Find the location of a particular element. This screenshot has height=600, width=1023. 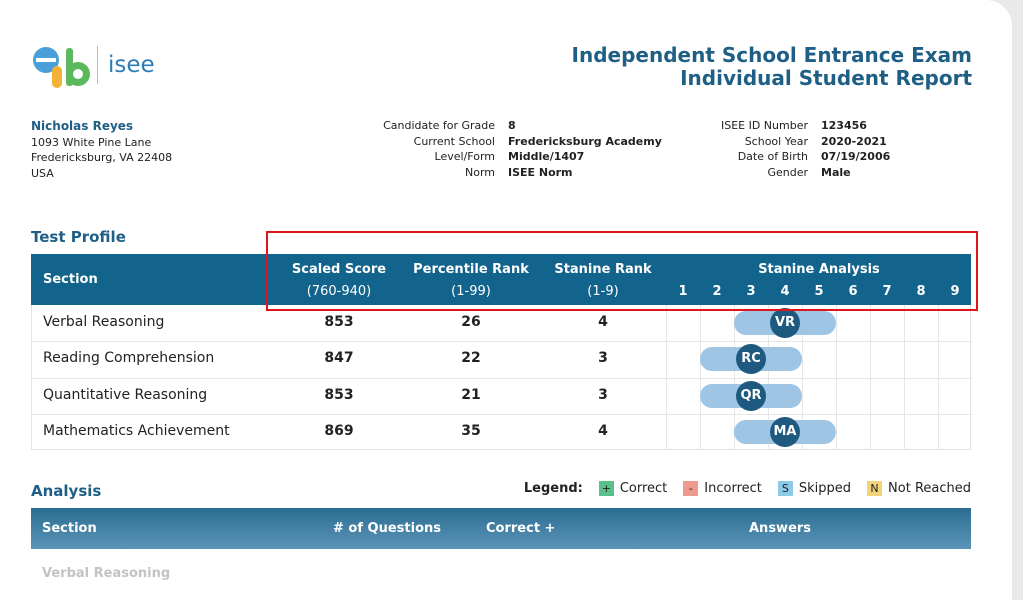

legend-symbol: + is located at coordinates (606, 488).